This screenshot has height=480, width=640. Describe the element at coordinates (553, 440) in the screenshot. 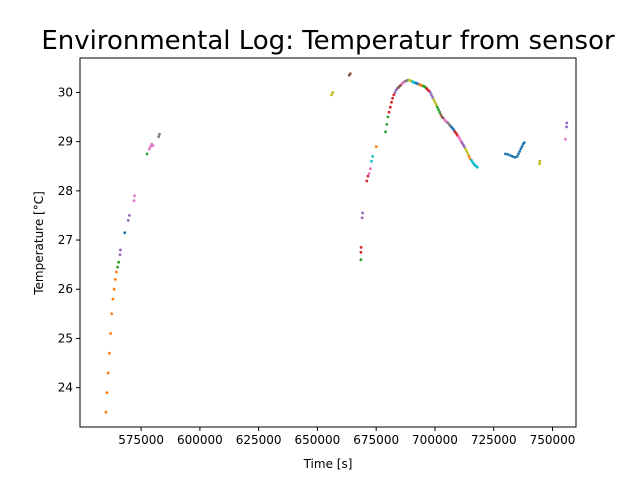

I see `x-tick-label: 750000` at that location.